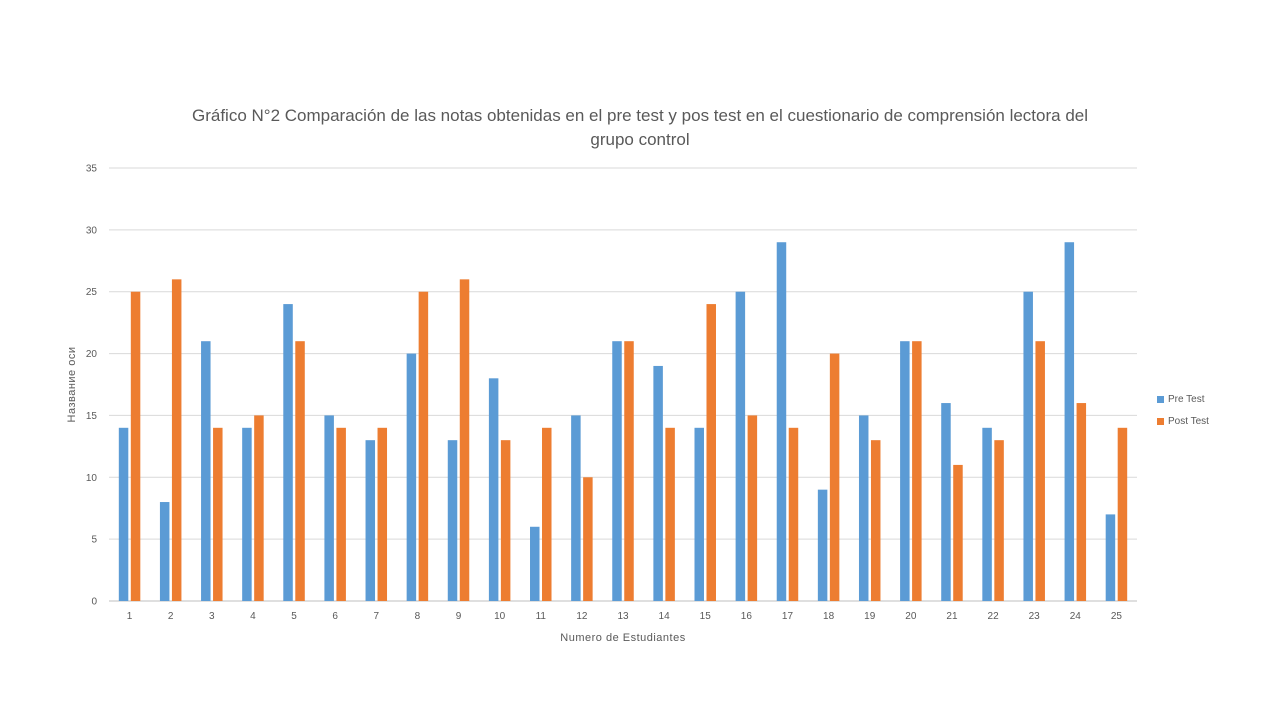 The image size is (1280, 720). Describe the element at coordinates (335, 616) in the screenshot. I see `x-tick-label: 6` at that location.